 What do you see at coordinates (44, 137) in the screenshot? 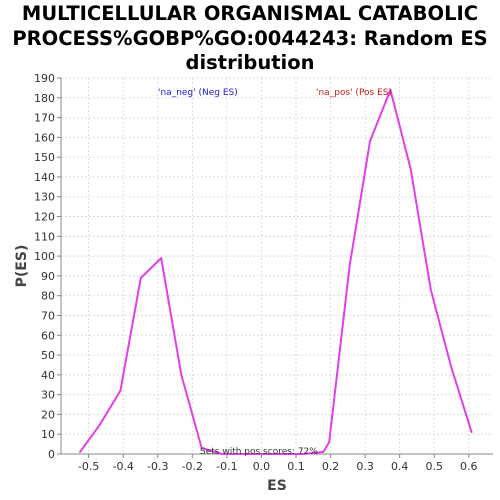
I see `y-tick-label: 160` at bounding box center [44, 137].